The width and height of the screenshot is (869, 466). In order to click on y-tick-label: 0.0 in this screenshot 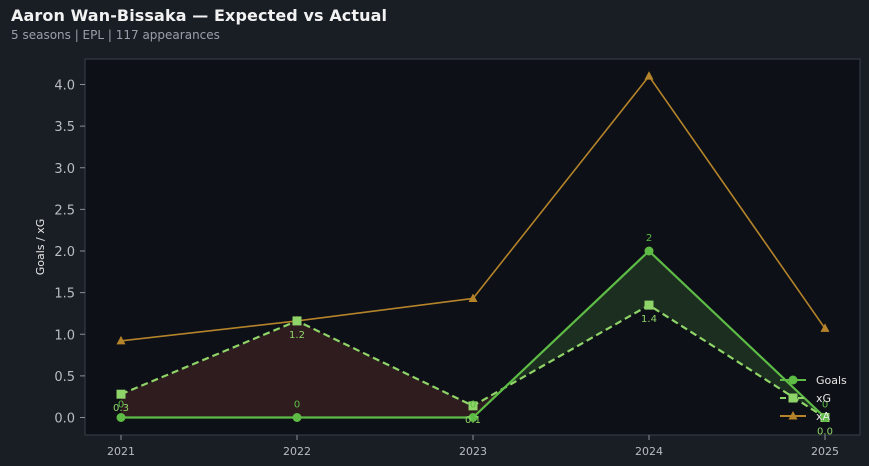, I will do `click(64, 419)`.